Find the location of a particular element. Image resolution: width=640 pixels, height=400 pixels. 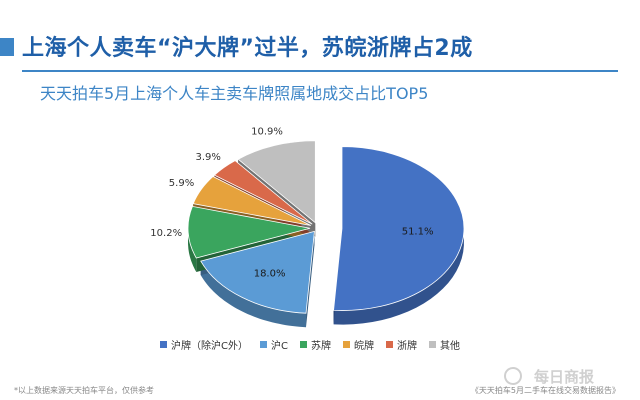

page-title: 上海个人卖车“沪大牌”过半，苏皖浙牌占2成 is located at coordinates (247, 48).